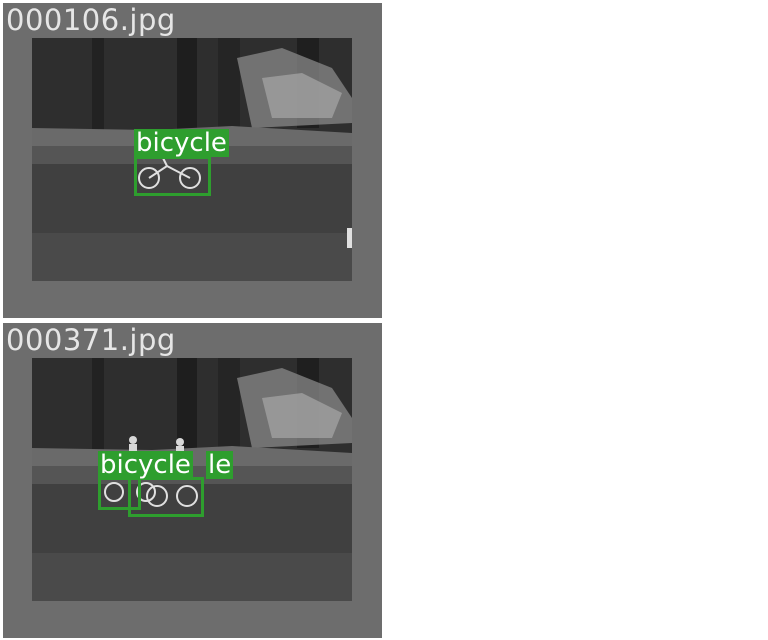 The height and width of the screenshot is (640, 768). I want to click on image-filename: 000371.jpg, so click(91, 340).